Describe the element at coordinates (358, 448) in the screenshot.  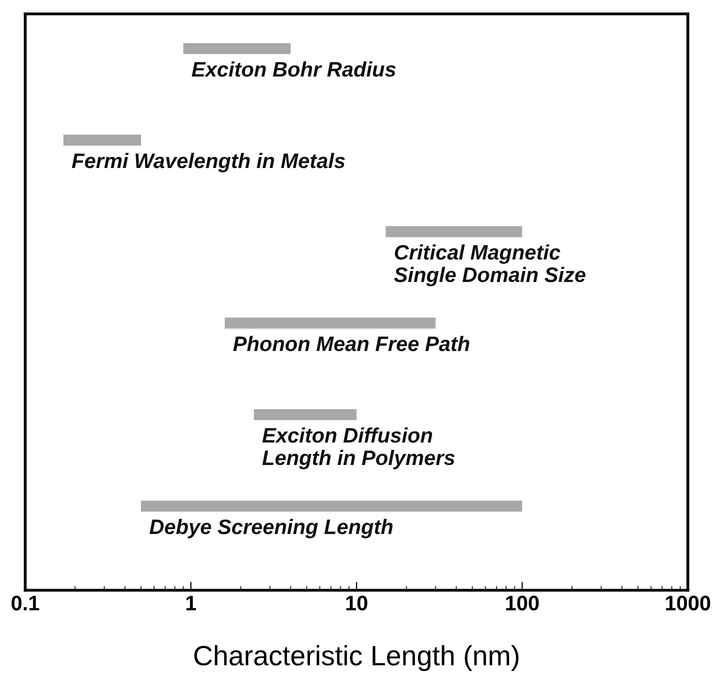
I see `y-tick-label: Exciton Diffusion Length in Polymers` at that location.